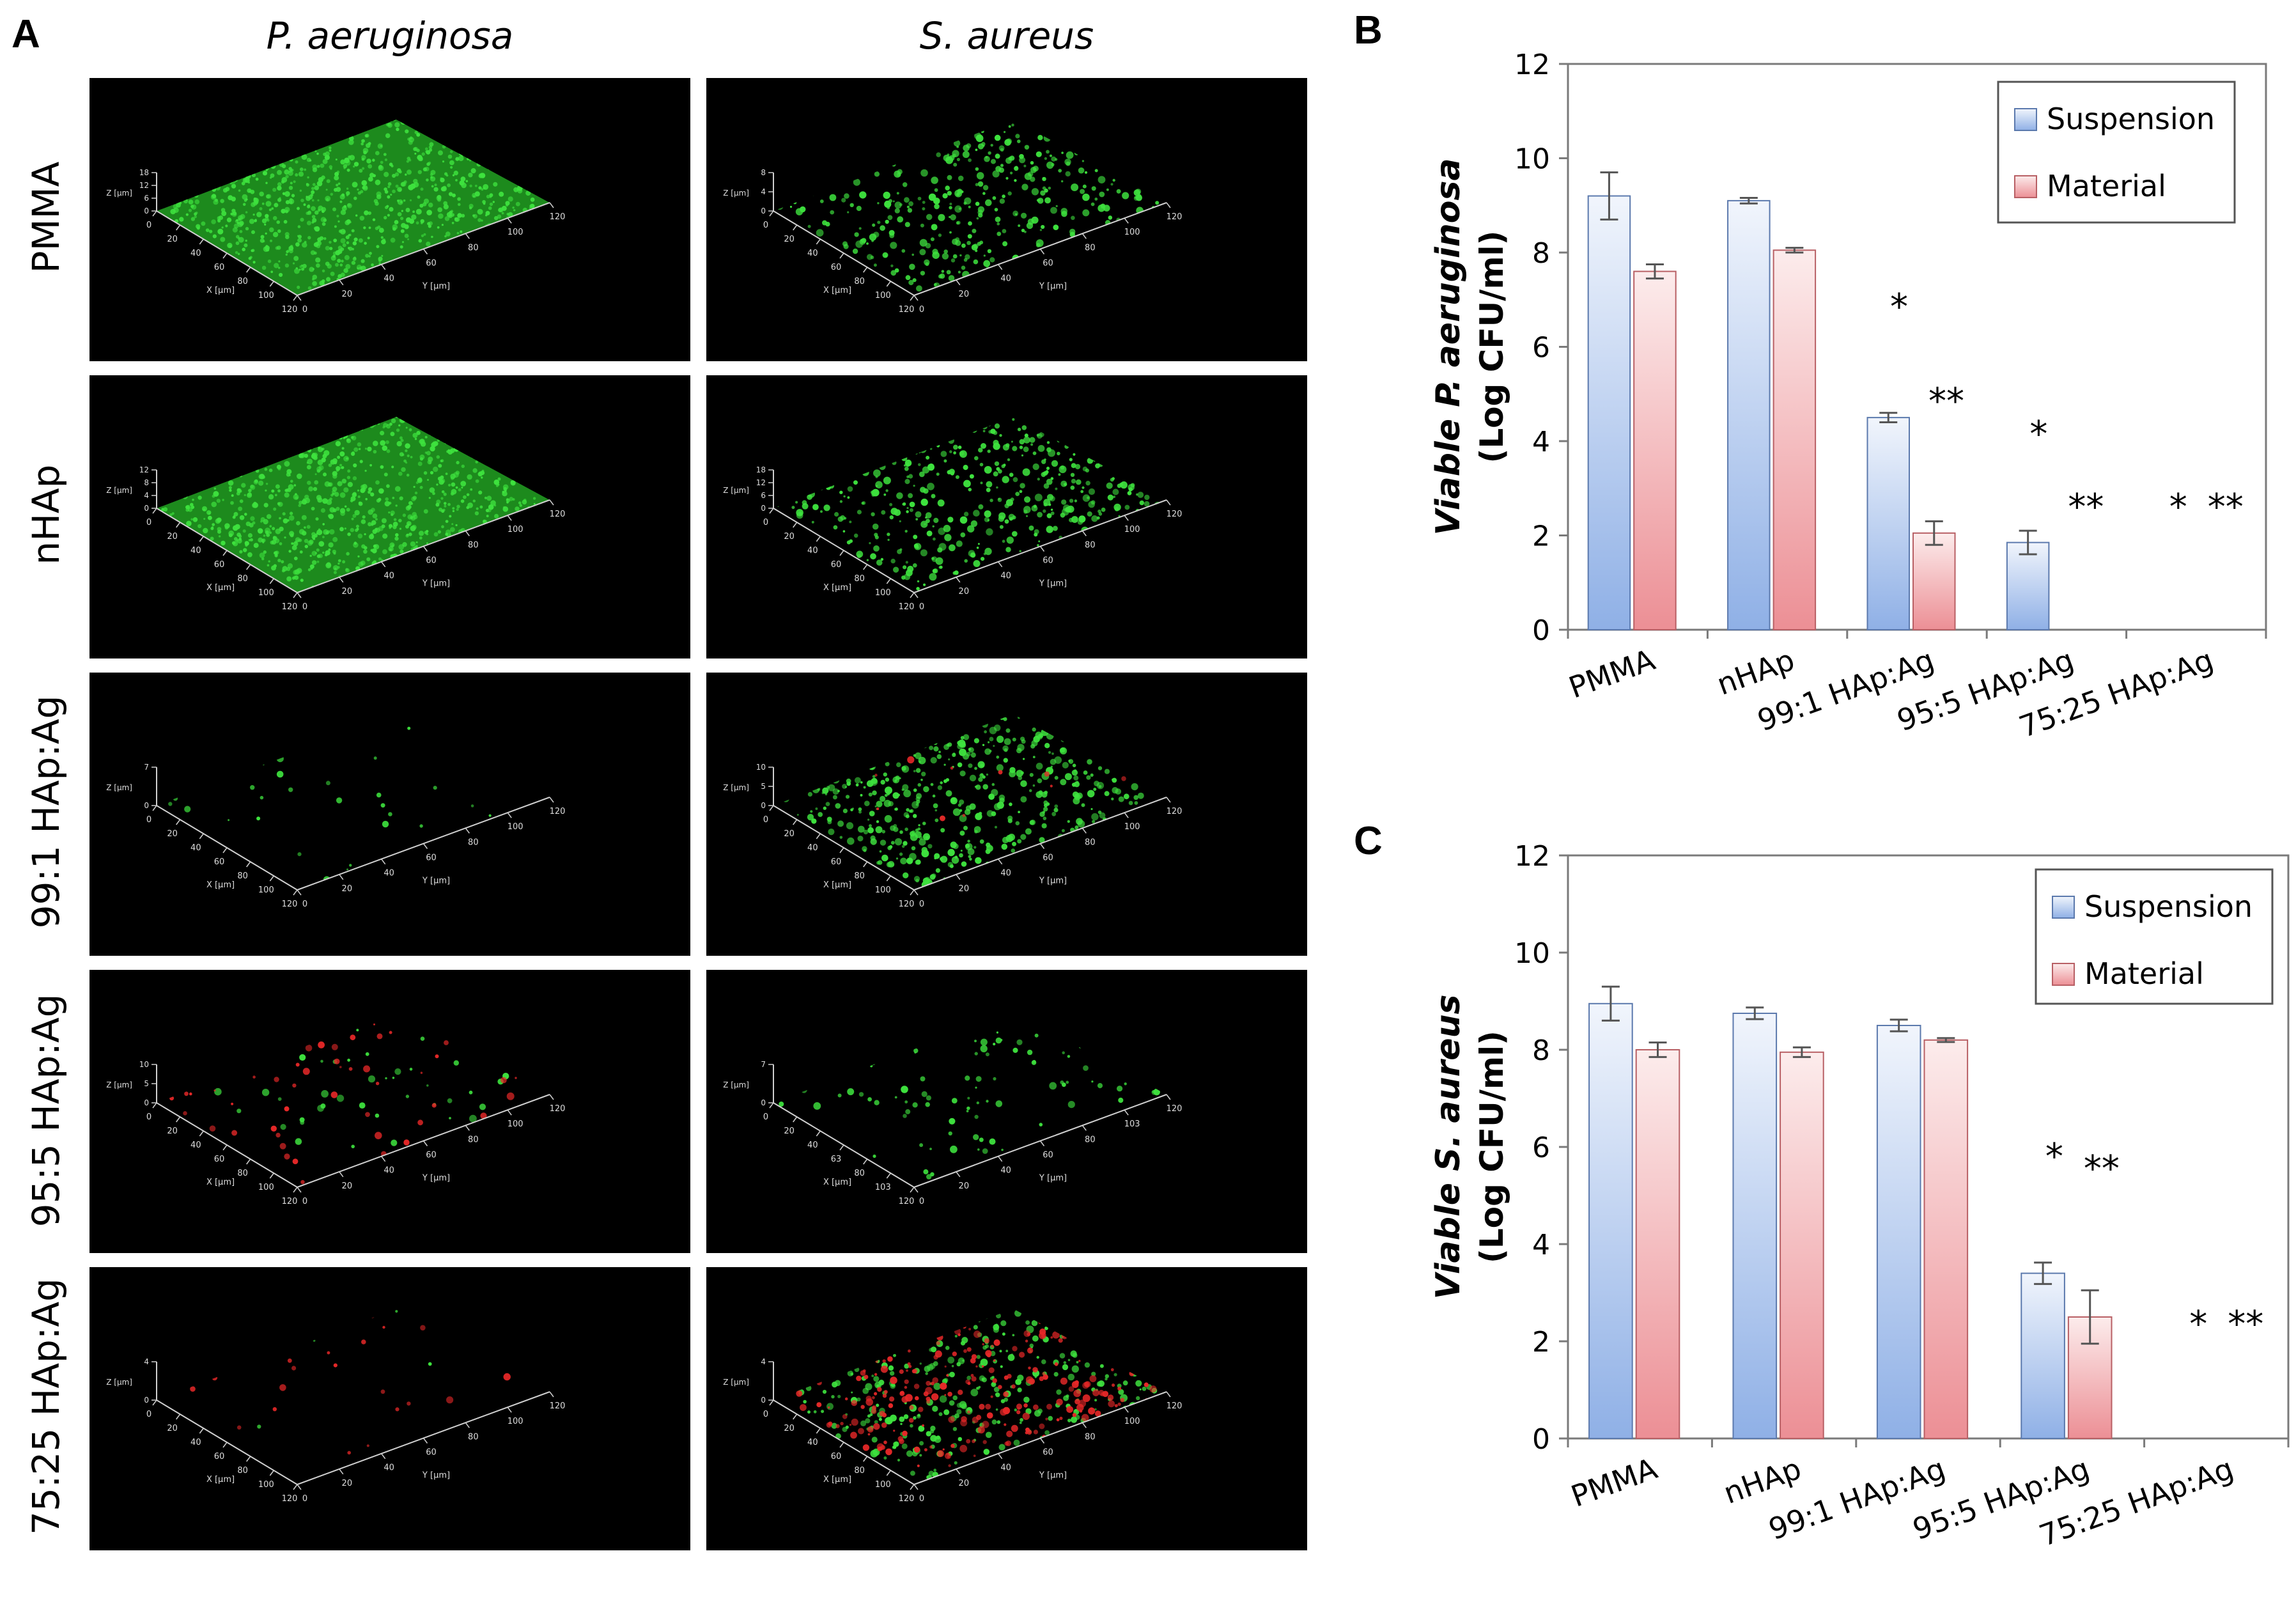 The height and width of the screenshot is (1613, 2296). Describe the element at coordinates (551, 503) in the screenshot. I see `y-tick` at that location.